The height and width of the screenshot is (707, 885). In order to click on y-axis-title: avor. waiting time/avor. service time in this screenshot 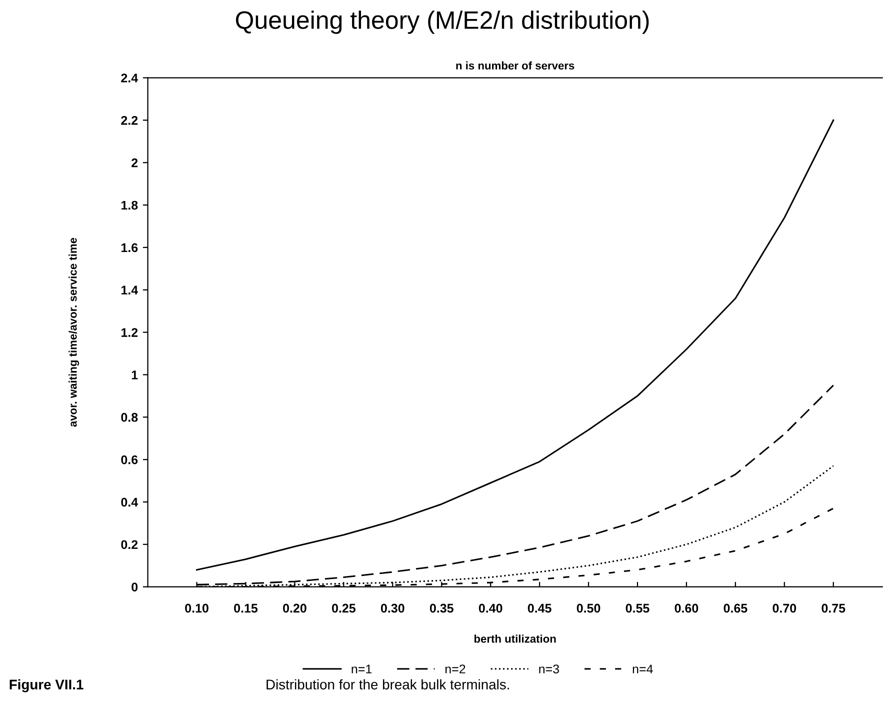, I will do `click(74, 332)`.